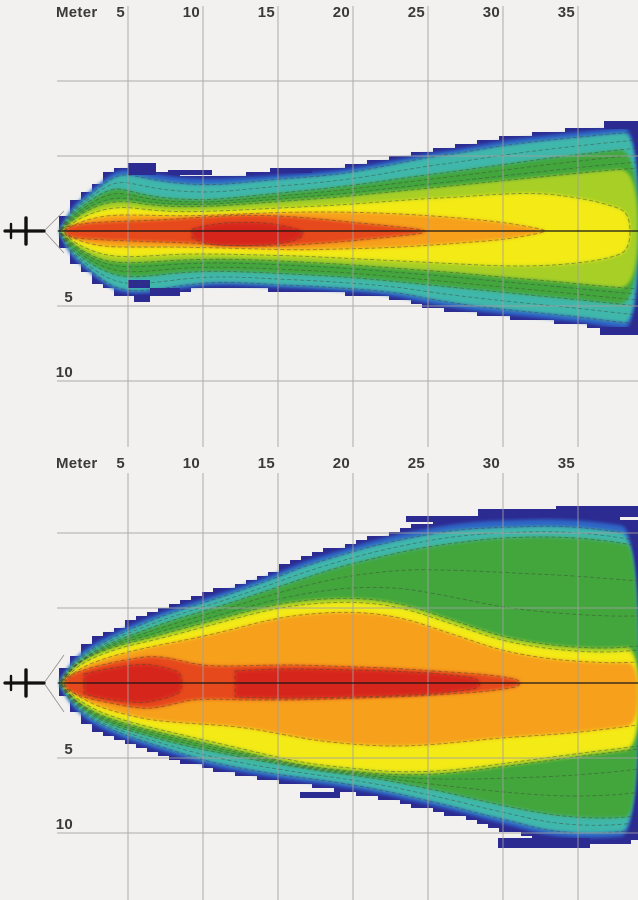 Image resolution: width=638 pixels, height=900 pixels. I want to click on panel-top-overlay, so click(320, 232).